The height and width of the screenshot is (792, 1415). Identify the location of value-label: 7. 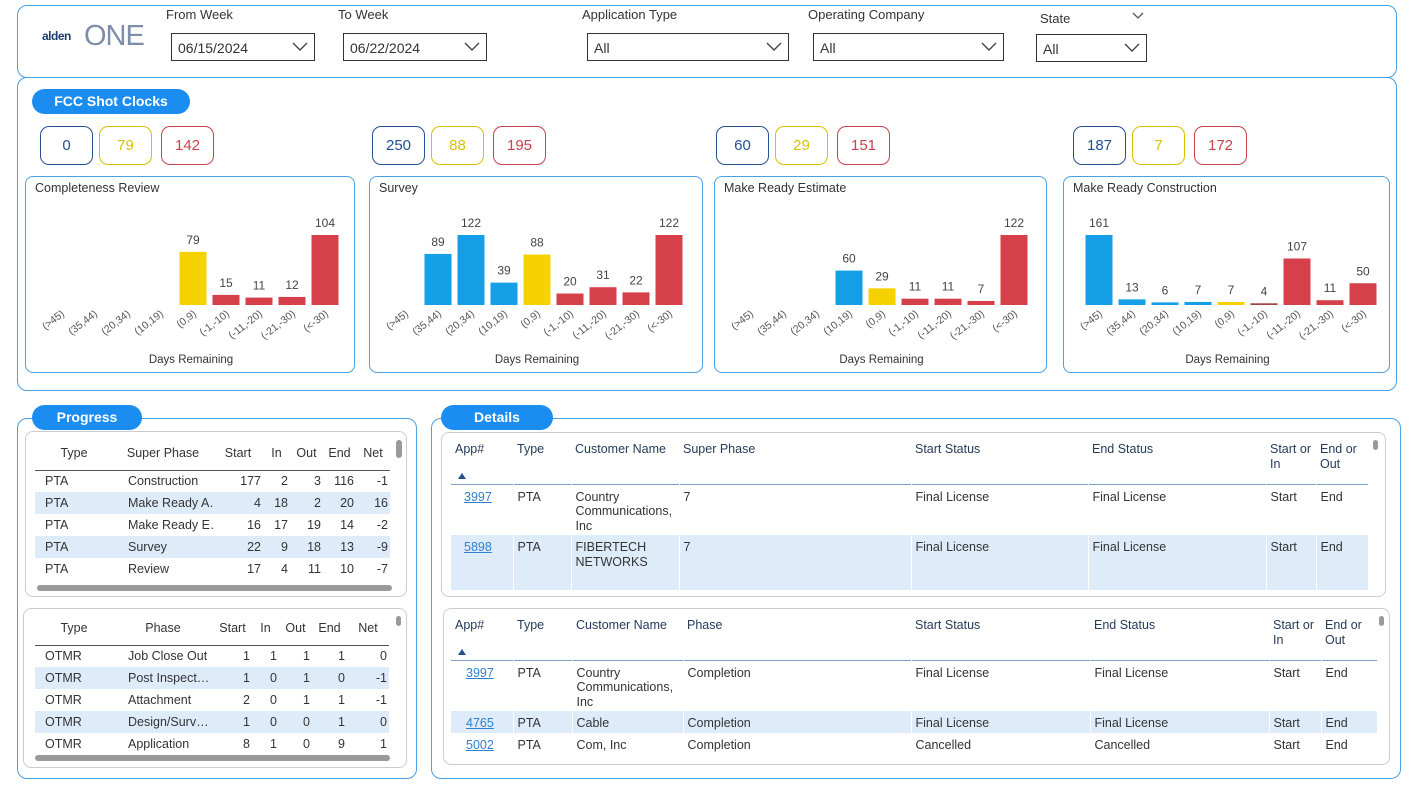
(981, 289).